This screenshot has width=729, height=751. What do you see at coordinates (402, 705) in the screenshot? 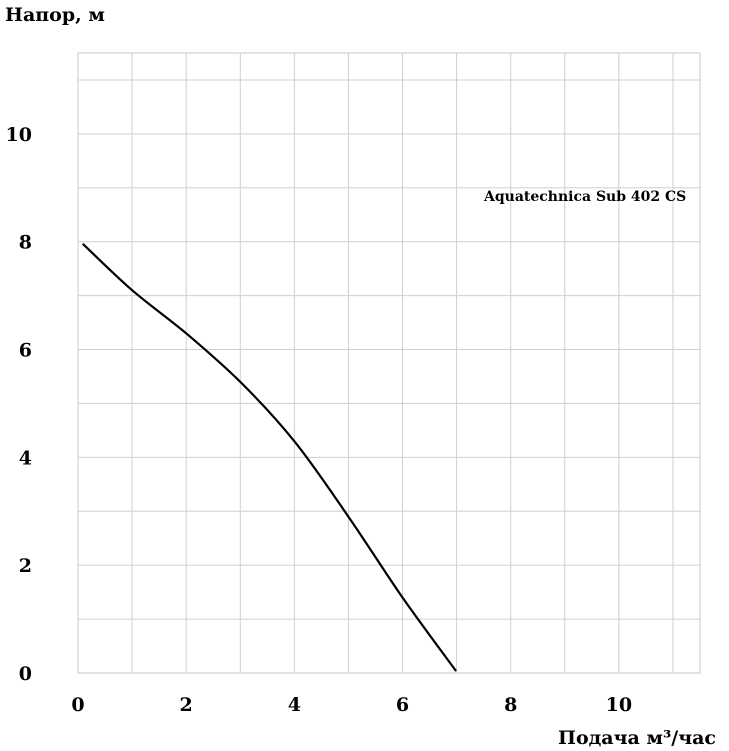
I see `x-tick-label: 6` at bounding box center [402, 705].